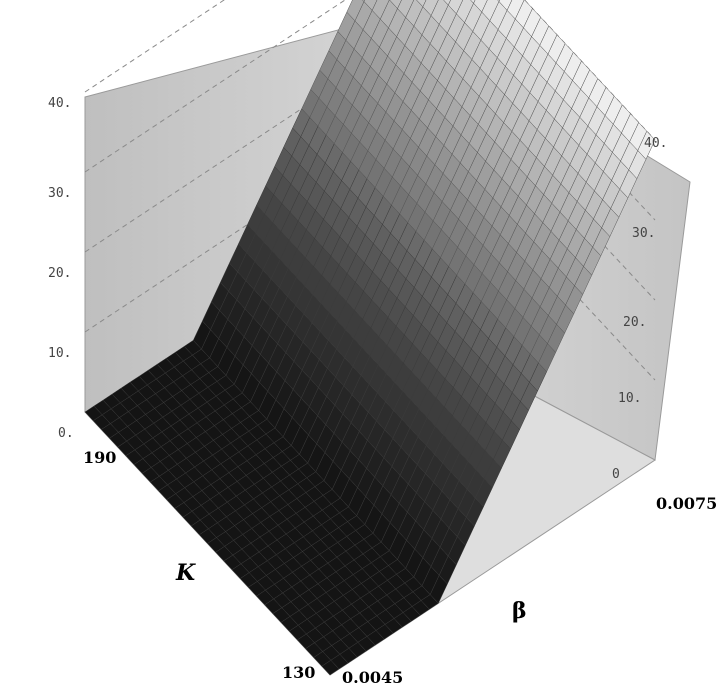 This screenshot has width=726, height=689. What do you see at coordinates (59, 193) in the screenshot?
I see `z-tick-left-30: 30.` at bounding box center [59, 193].